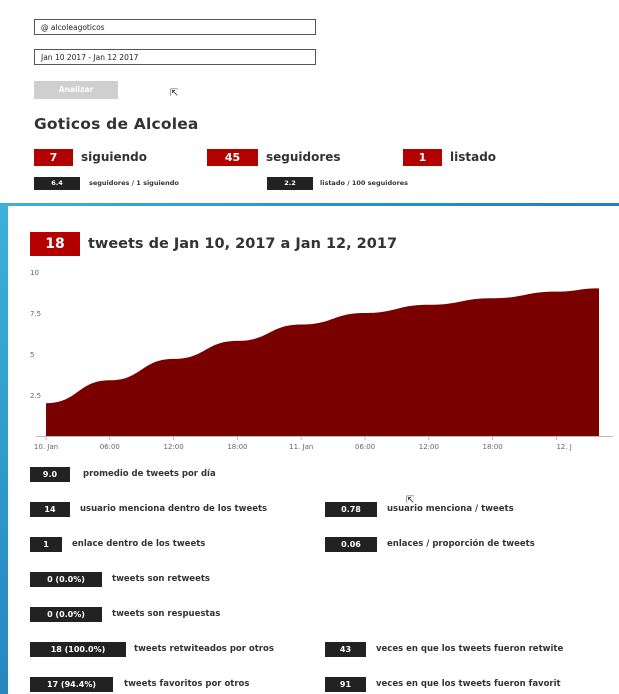 The image size is (619, 694). Describe the element at coordinates (232, 157) in the screenshot. I see `followers-count-badge: 45` at that location.